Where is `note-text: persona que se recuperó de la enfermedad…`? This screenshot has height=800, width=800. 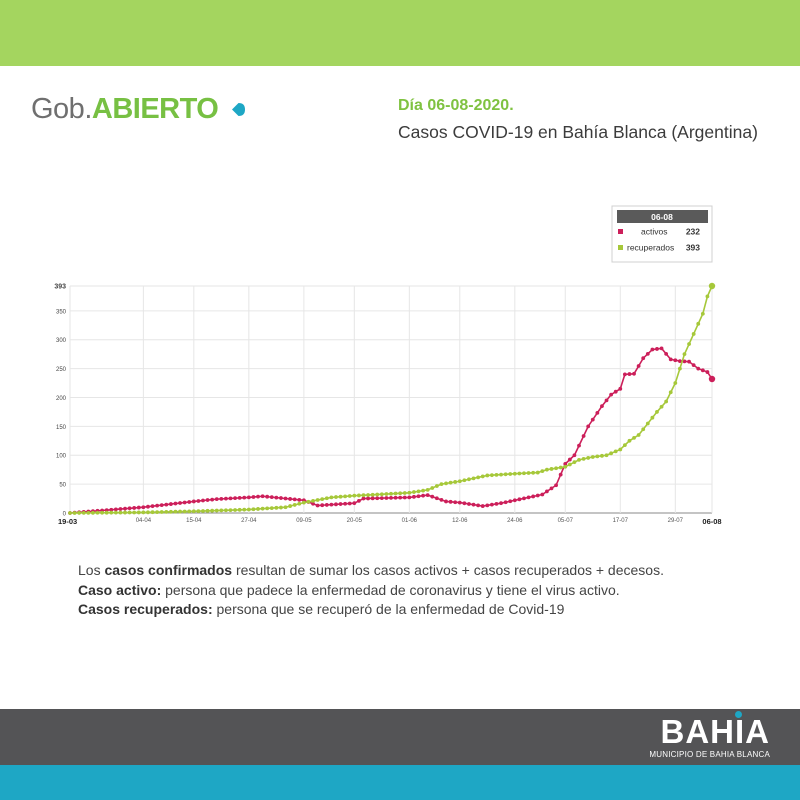
note-text: persona que se recuperó de la enfermedad… is located at coordinates (388, 609).